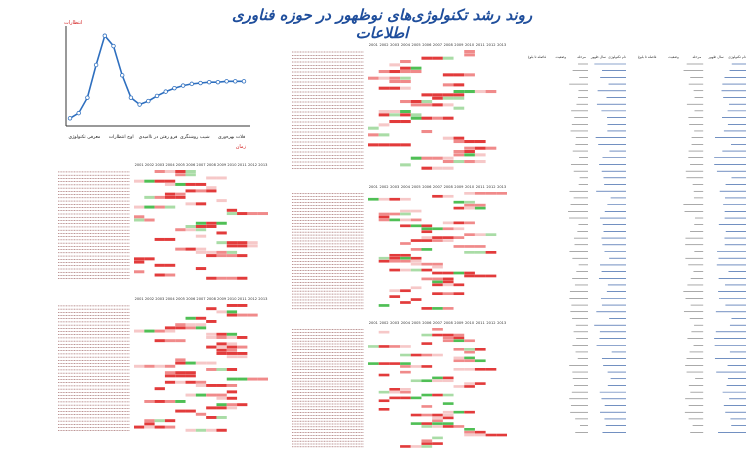 The height and width of the screenshot is (458, 753). Describe the element at coordinates (437, 45) in the screenshot. I see `heatmap-year-label: 2007` at that location.